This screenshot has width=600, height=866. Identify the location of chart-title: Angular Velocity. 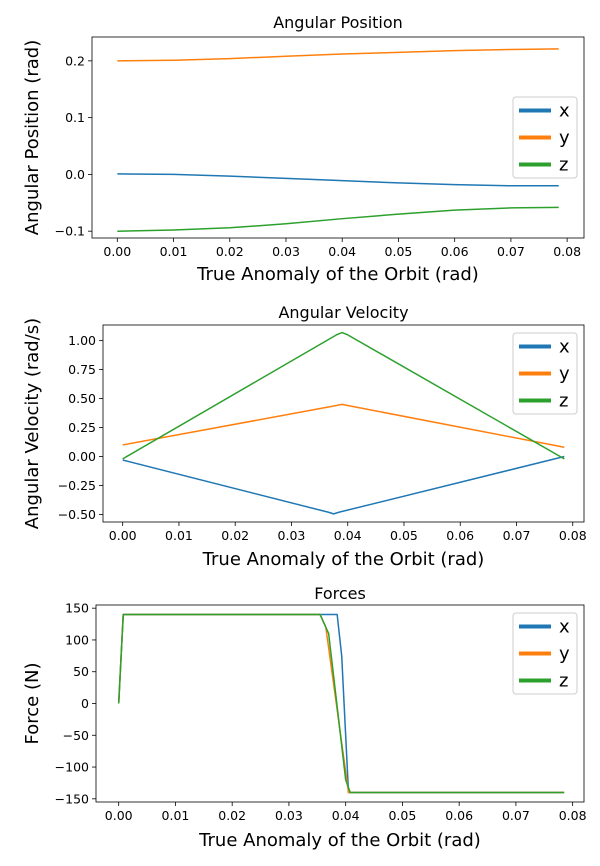
(343, 312).